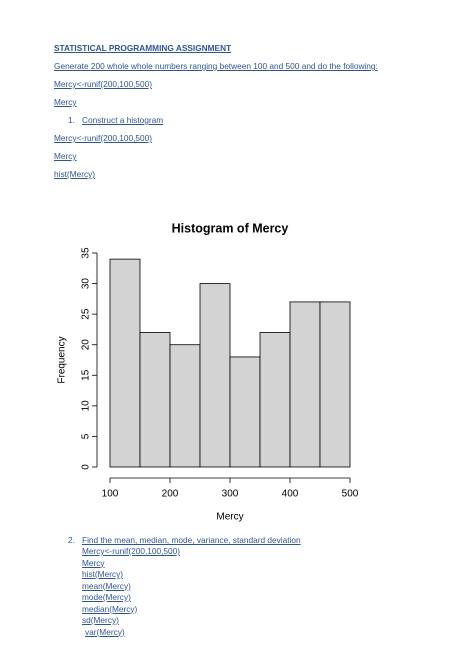 The width and height of the screenshot is (474, 670). Describe the element at coordinates (106, 597) in the screenshot. I see `code-line: mode(Mercy)` at that location.